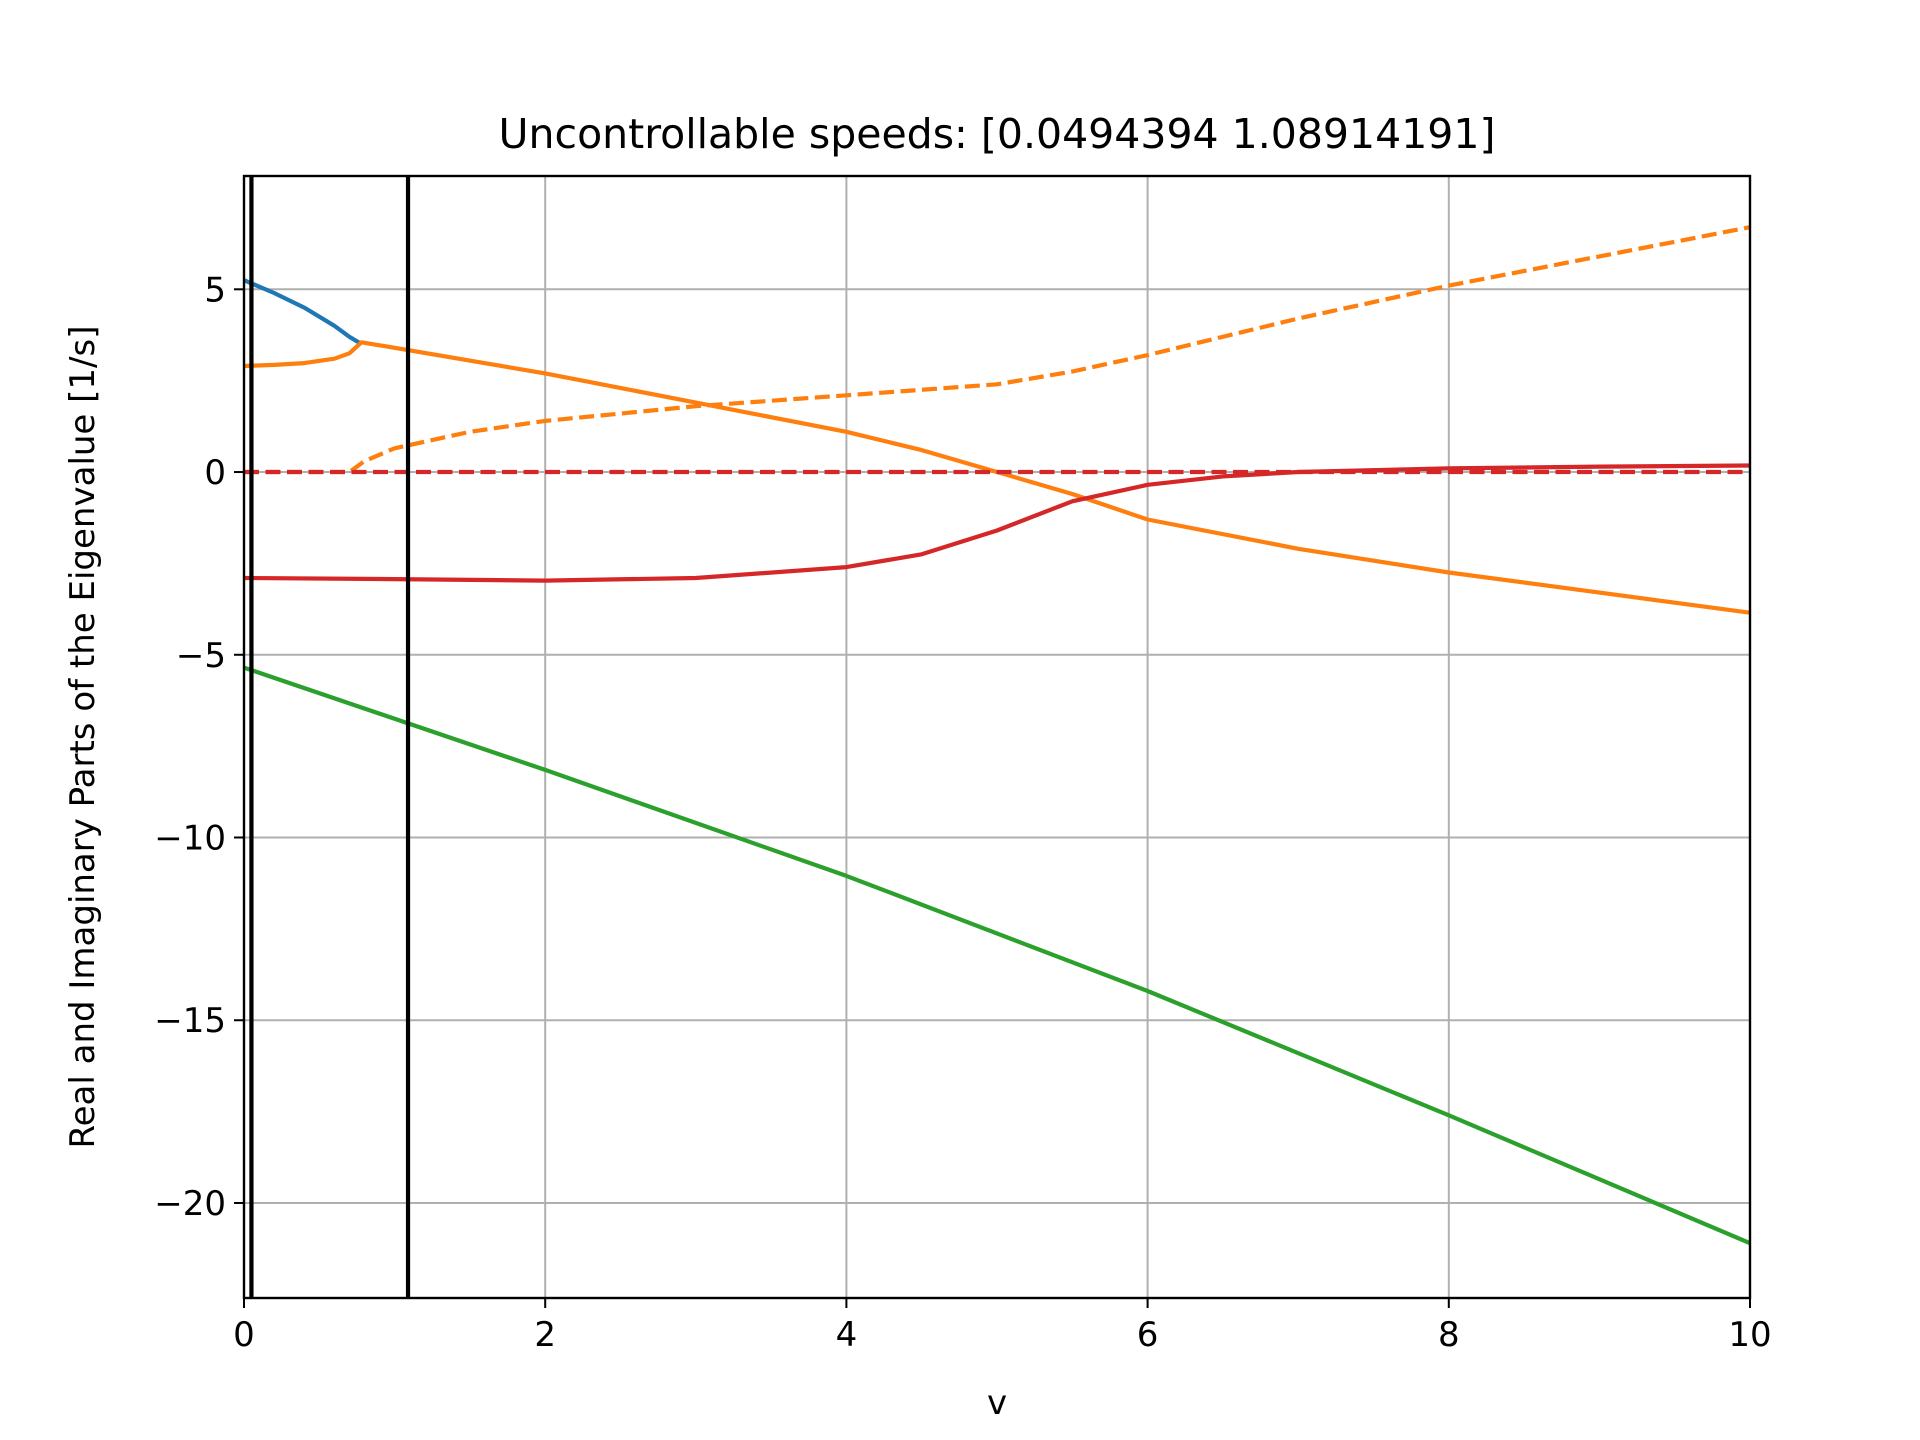  What do you see at coordinates (190, 839) in the screenshot?
I see `y-tick-label: −10` at bounding box center [190, 839].